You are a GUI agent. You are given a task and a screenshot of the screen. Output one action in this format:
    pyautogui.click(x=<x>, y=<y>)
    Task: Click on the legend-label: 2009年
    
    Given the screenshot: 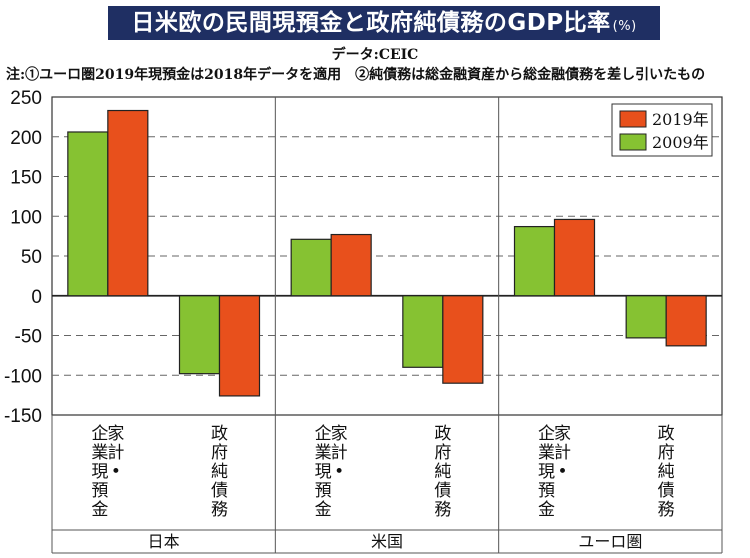 What is the action you would take?
    pyautogui.click(x=680, y=142)
    